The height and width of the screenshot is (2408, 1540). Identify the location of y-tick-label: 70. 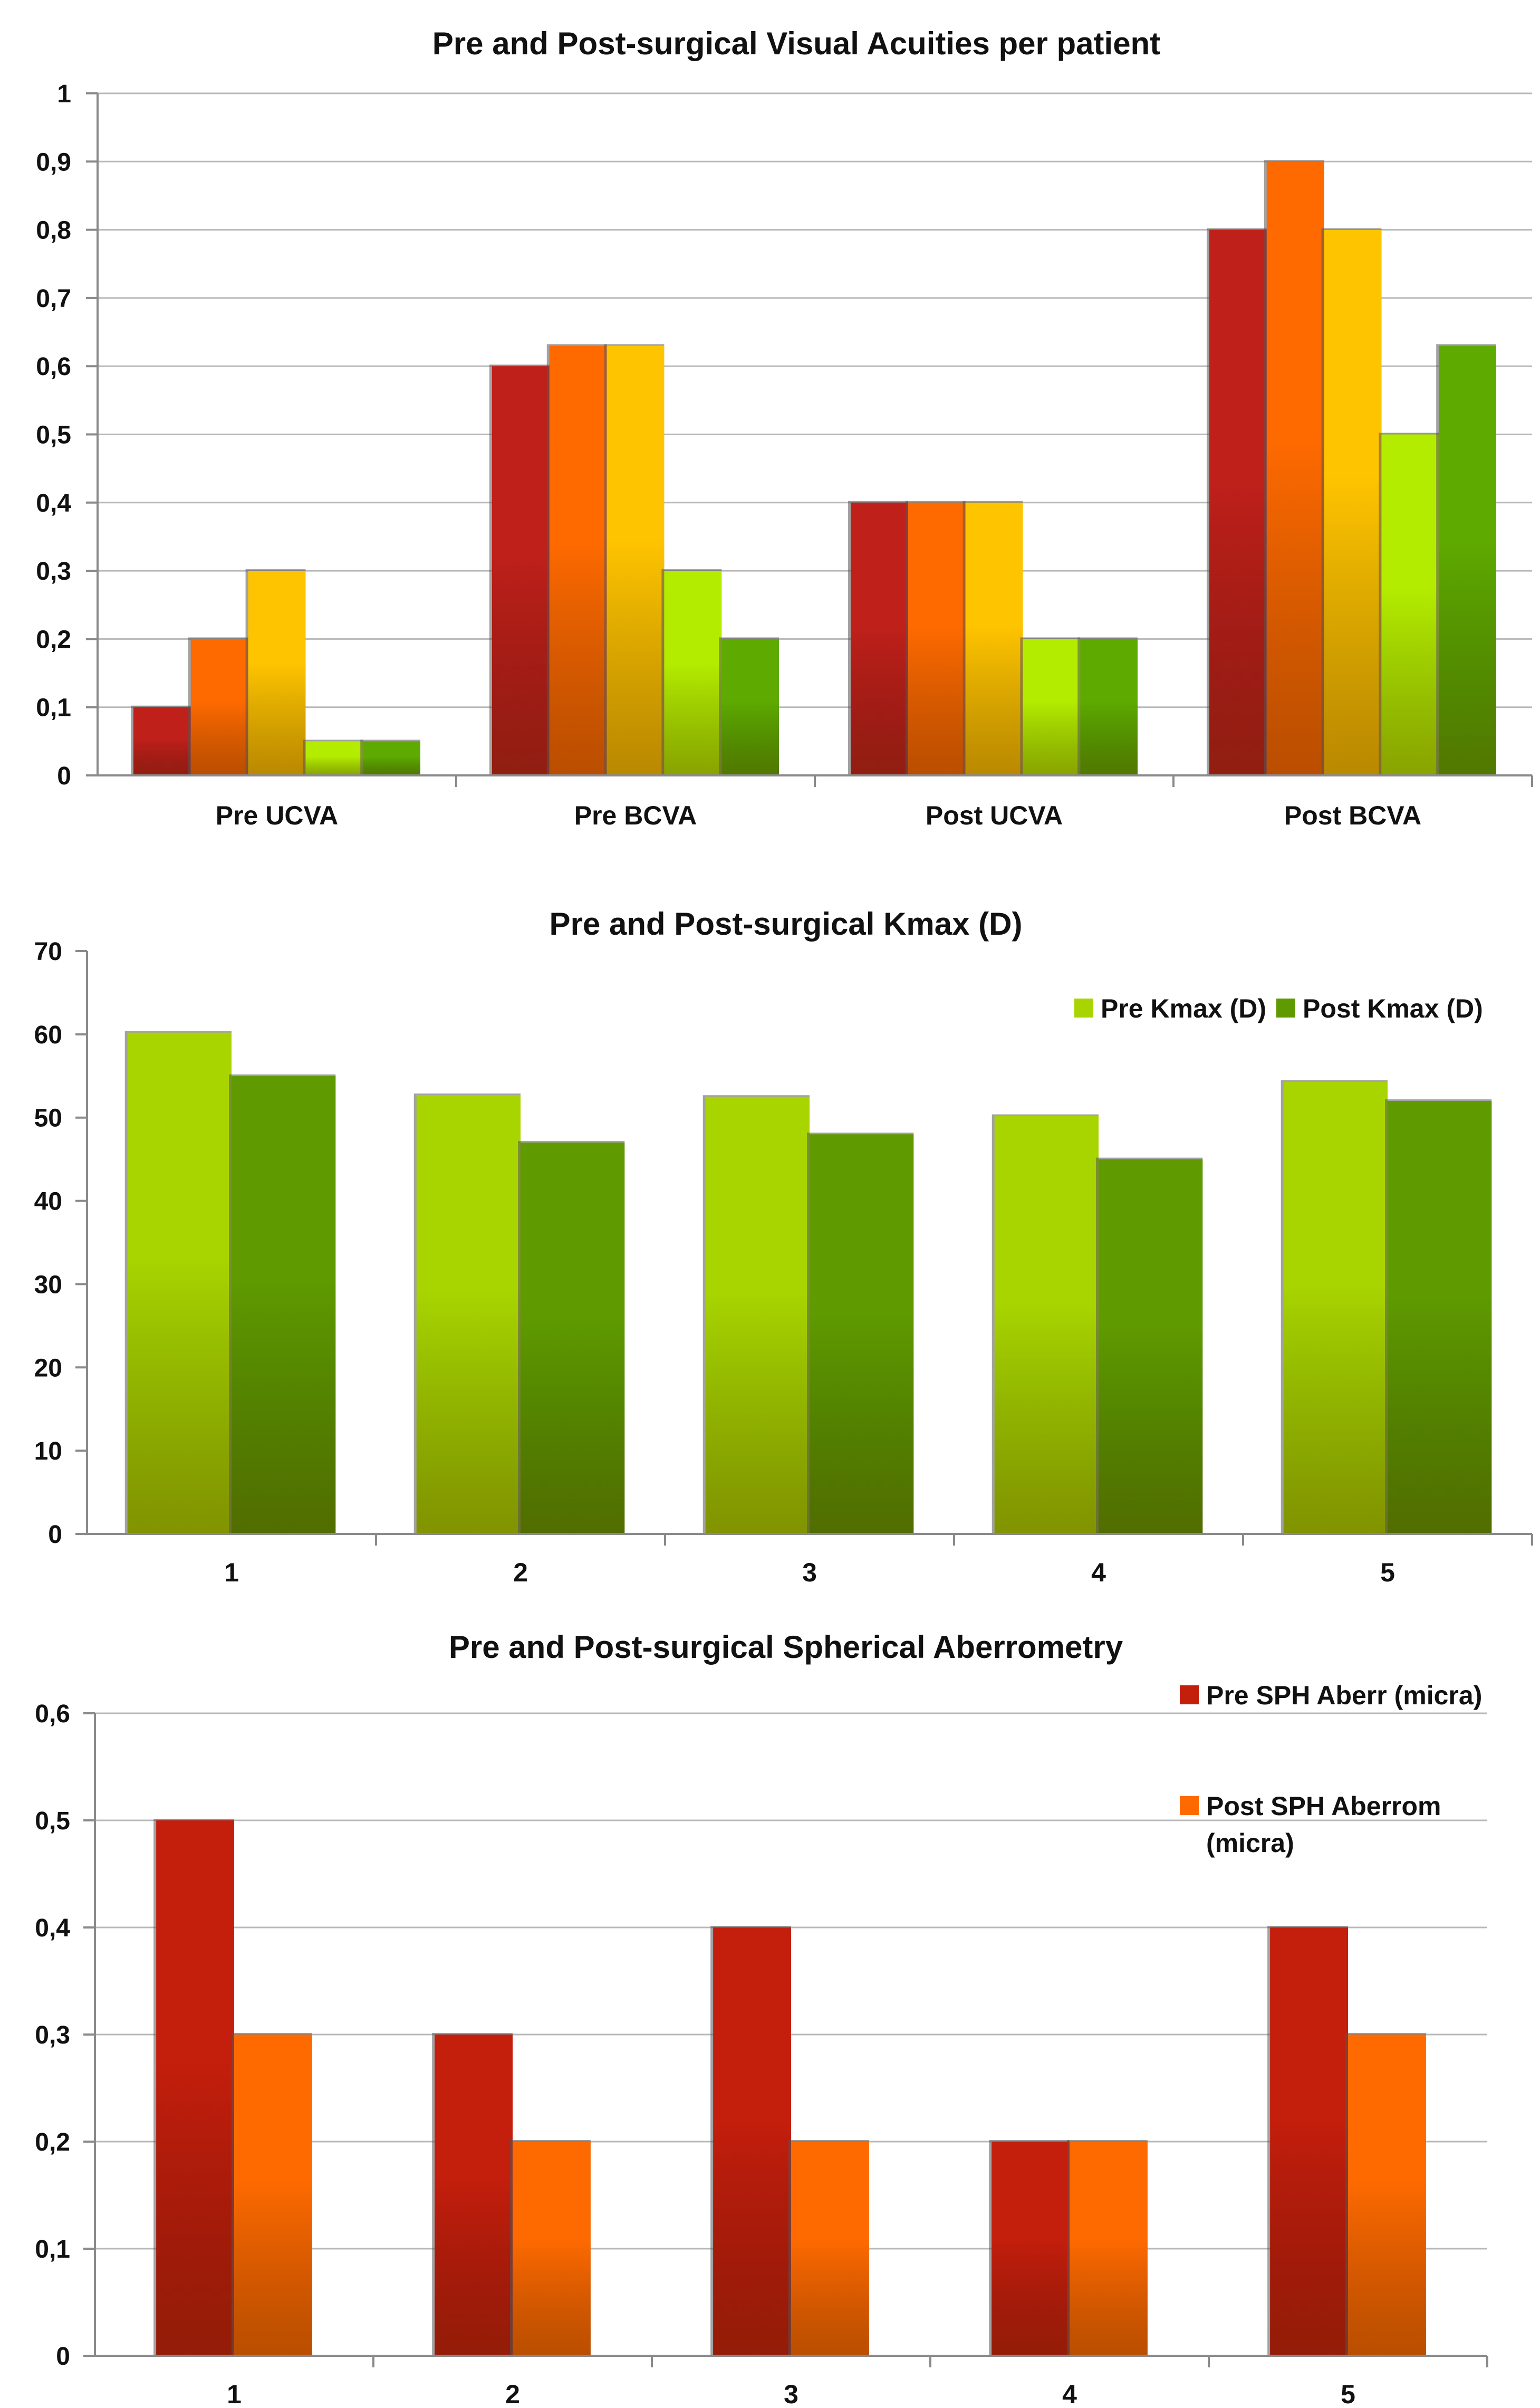
(48, 952).